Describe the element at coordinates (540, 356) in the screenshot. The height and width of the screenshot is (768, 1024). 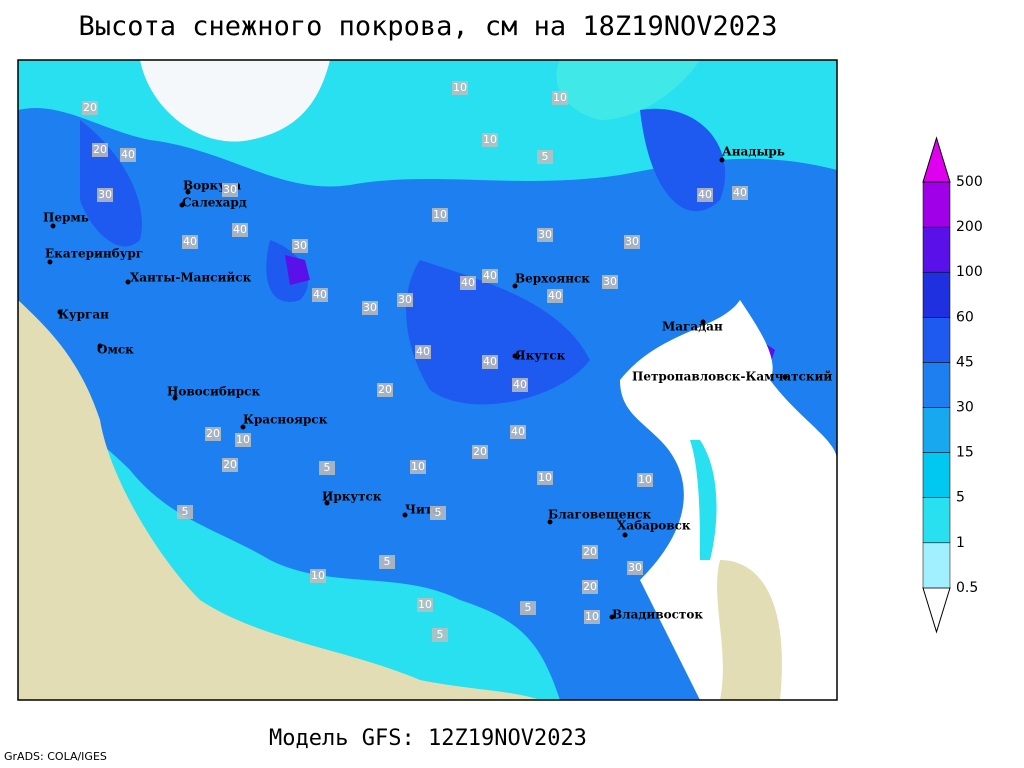
I see `city-label: Якутск` at that location.